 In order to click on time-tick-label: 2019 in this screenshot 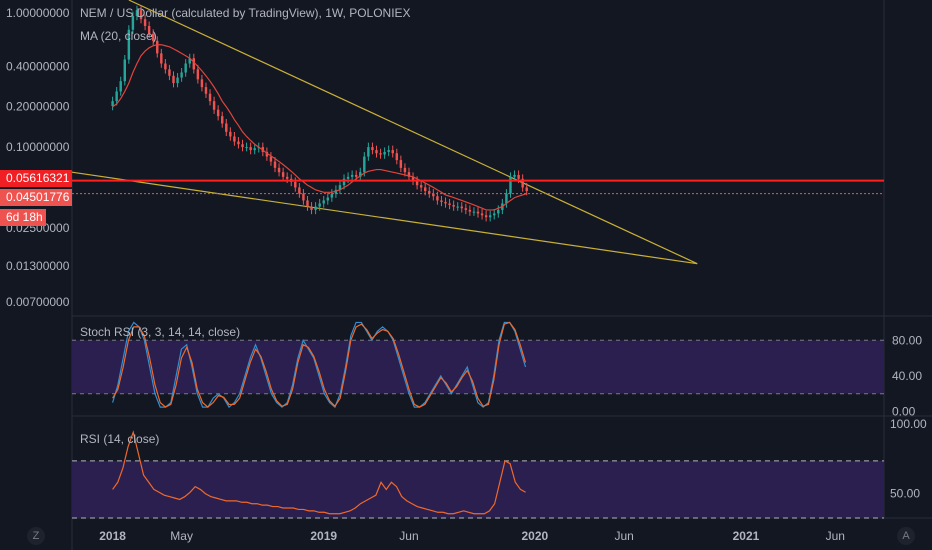, I will do `click(323, 536)`.